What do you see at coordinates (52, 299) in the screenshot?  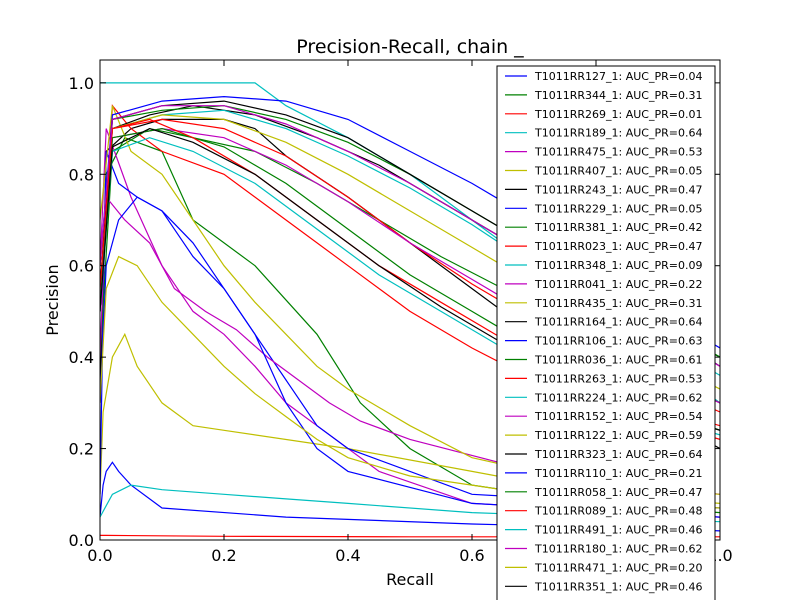 I see `y-axis-title: Precision` at bounding box center [52, 299].